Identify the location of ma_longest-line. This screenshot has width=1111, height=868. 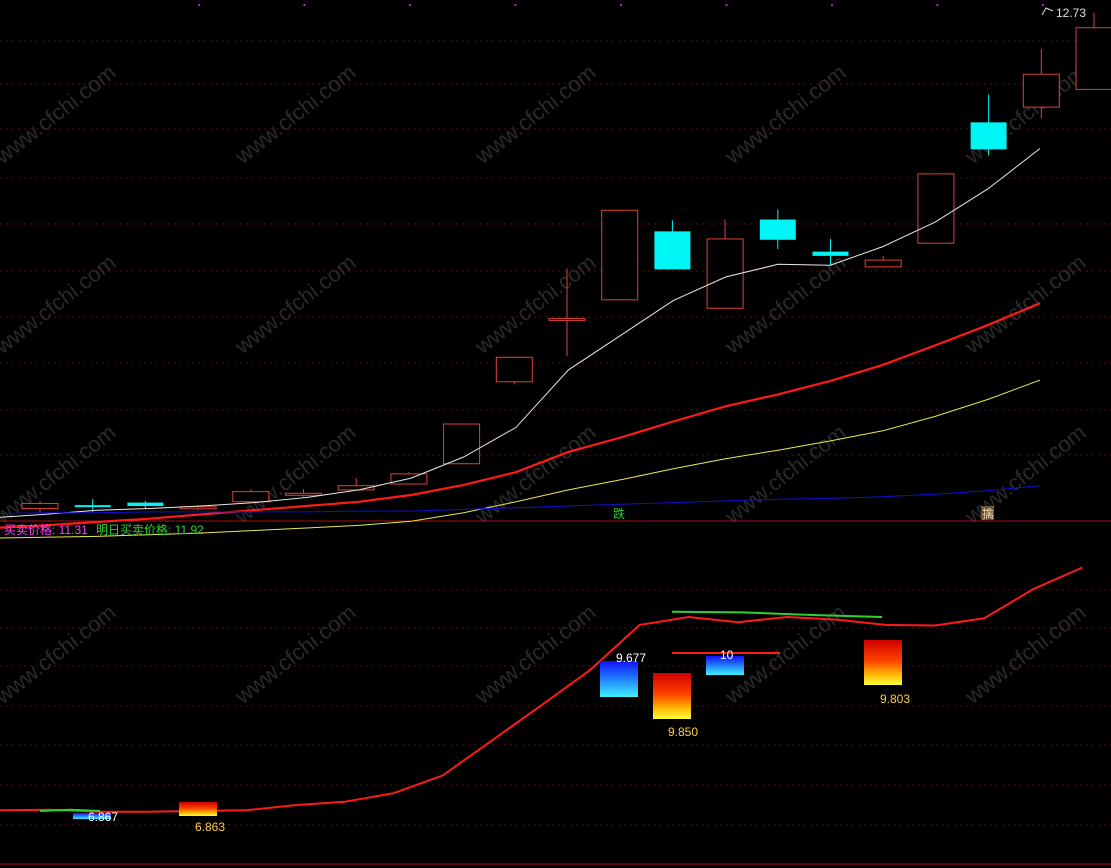
(520, 499).